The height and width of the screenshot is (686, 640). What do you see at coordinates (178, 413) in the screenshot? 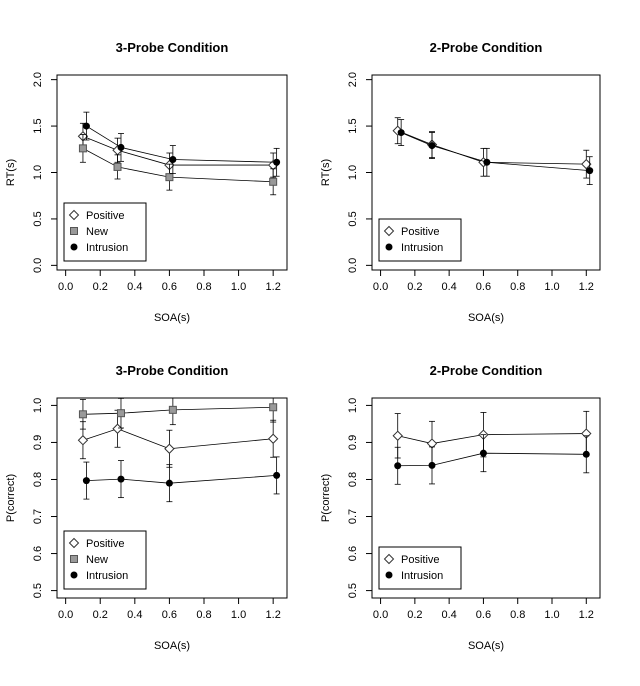
I see `series-new` at bounding box center [178, 413].